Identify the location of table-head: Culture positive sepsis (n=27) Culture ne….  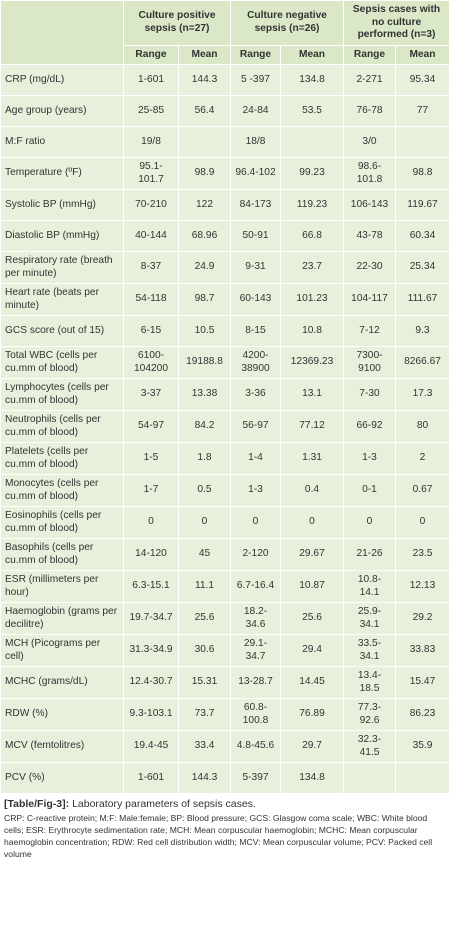
(224, 32).